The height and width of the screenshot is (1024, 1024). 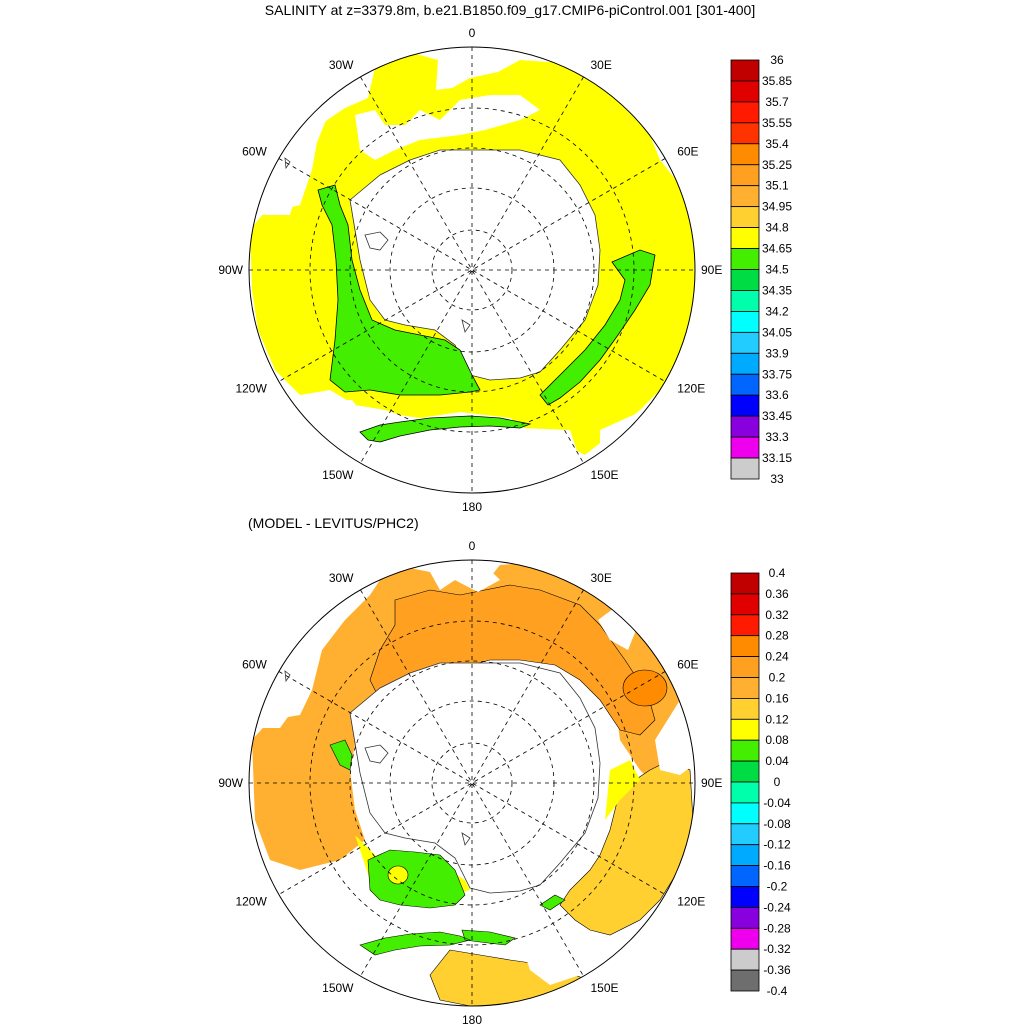 I want to click on top-coastline, so click(x=377, y=245).